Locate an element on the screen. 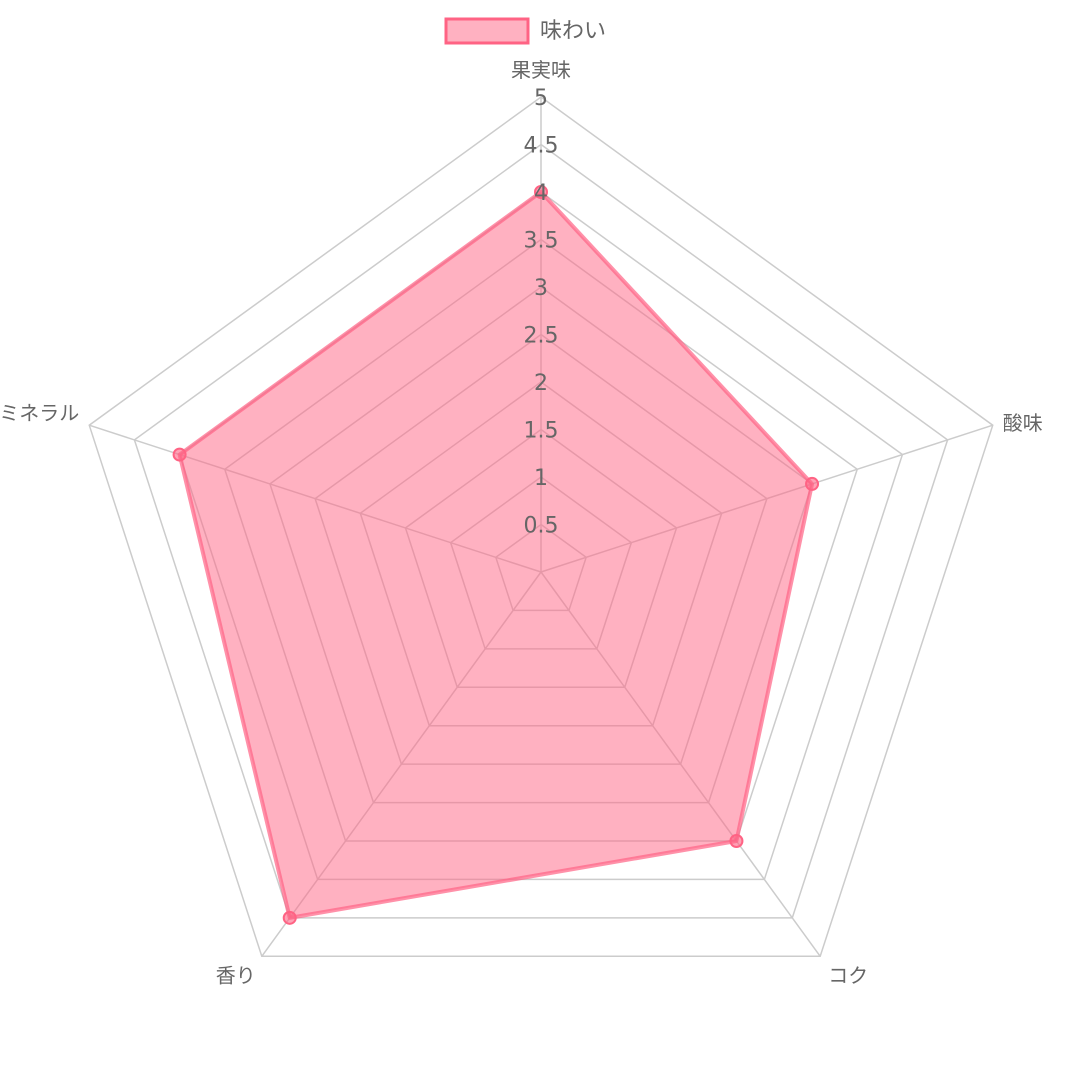 This screenshot has width=1080, height=1085. tick-label: 3 is located at coordinates (541, 288).